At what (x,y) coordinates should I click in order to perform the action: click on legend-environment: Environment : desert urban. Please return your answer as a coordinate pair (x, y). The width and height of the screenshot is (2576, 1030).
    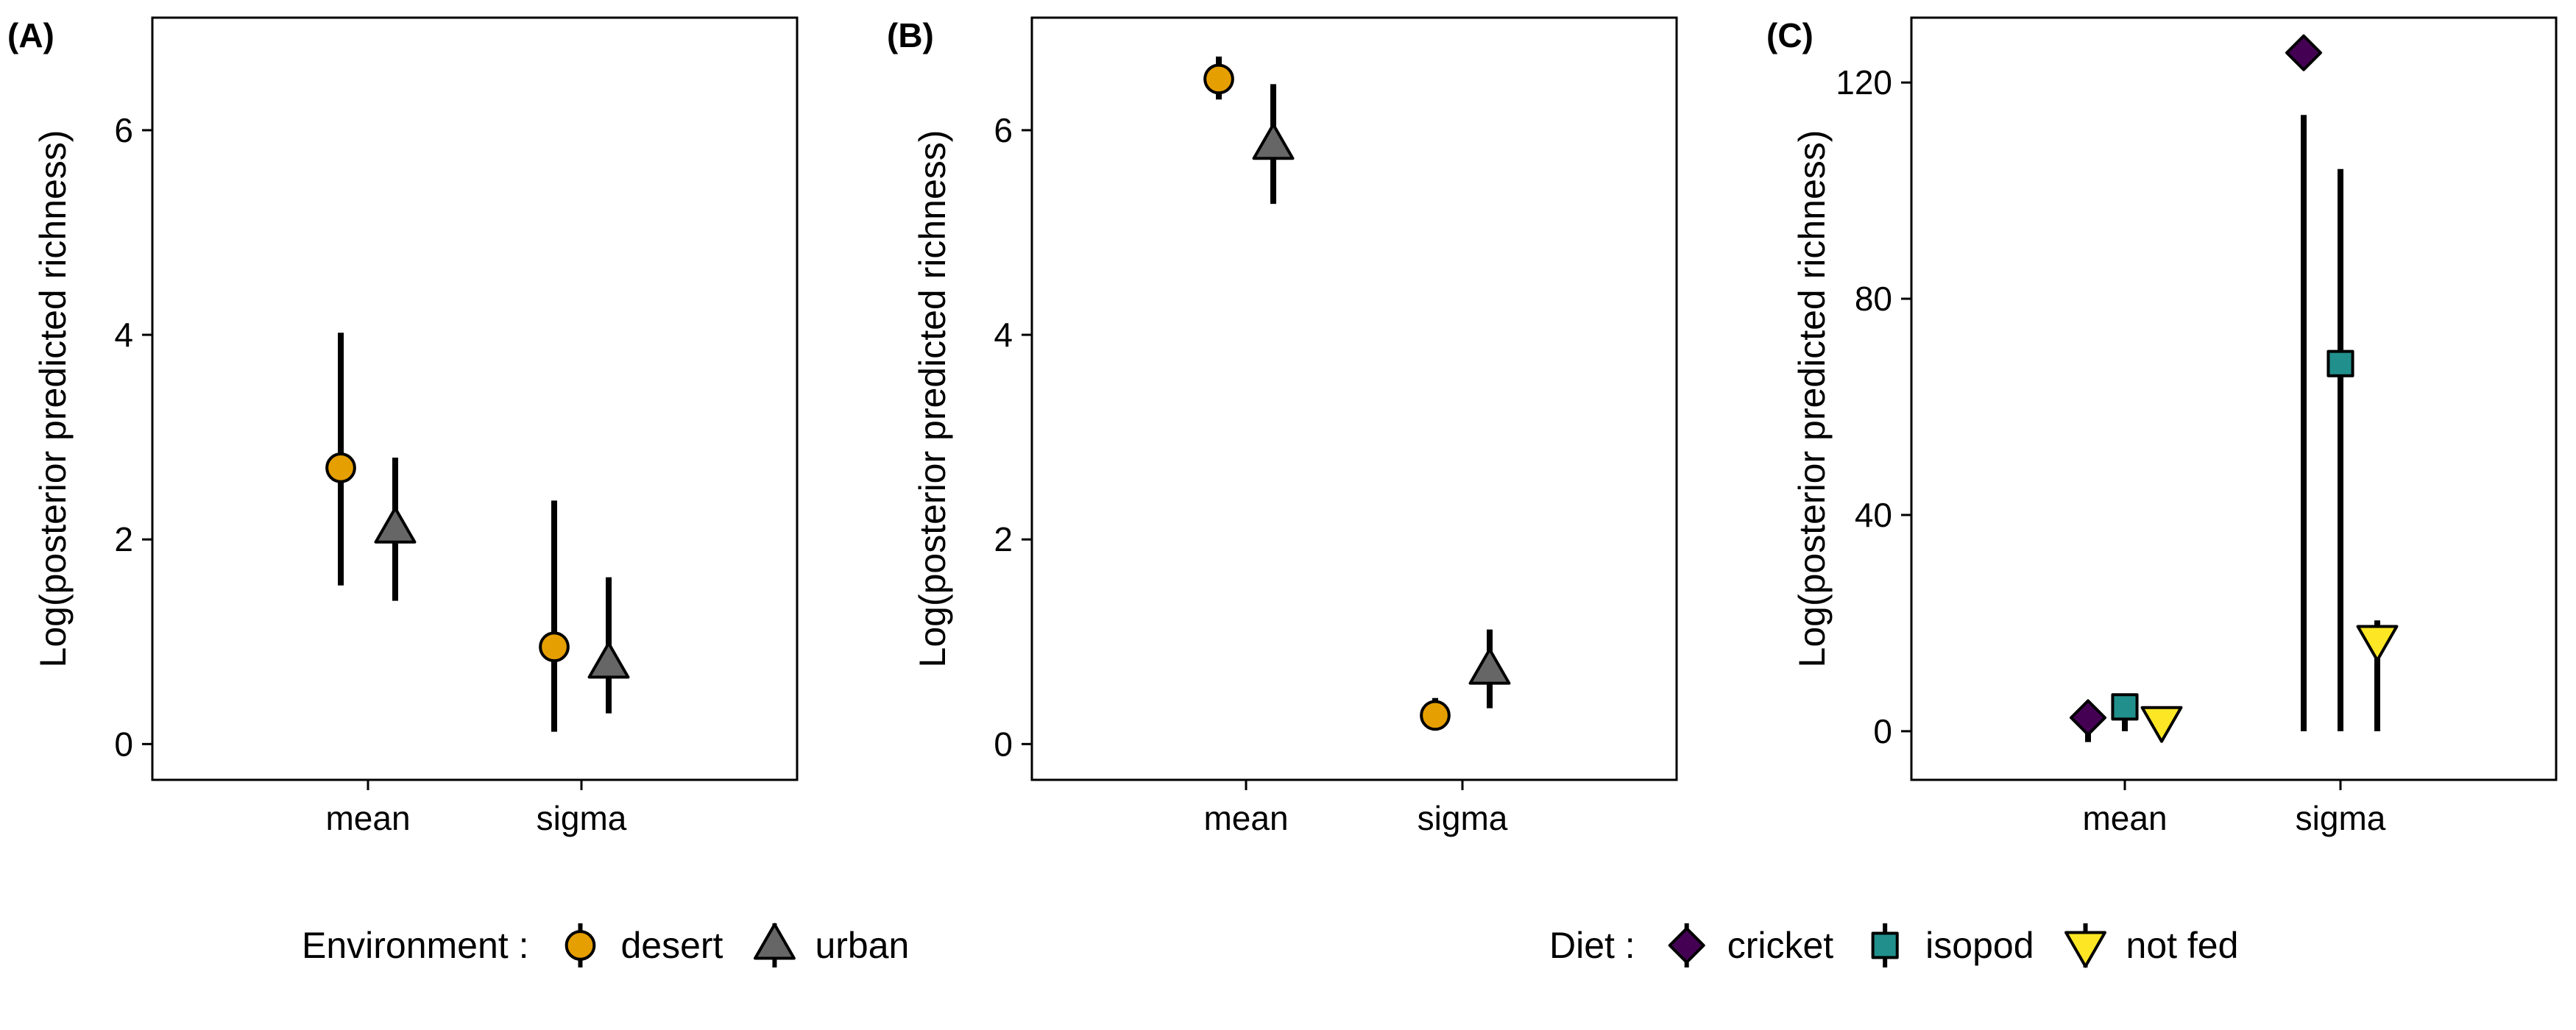
    Looking at the image, I should click on (605, 945).